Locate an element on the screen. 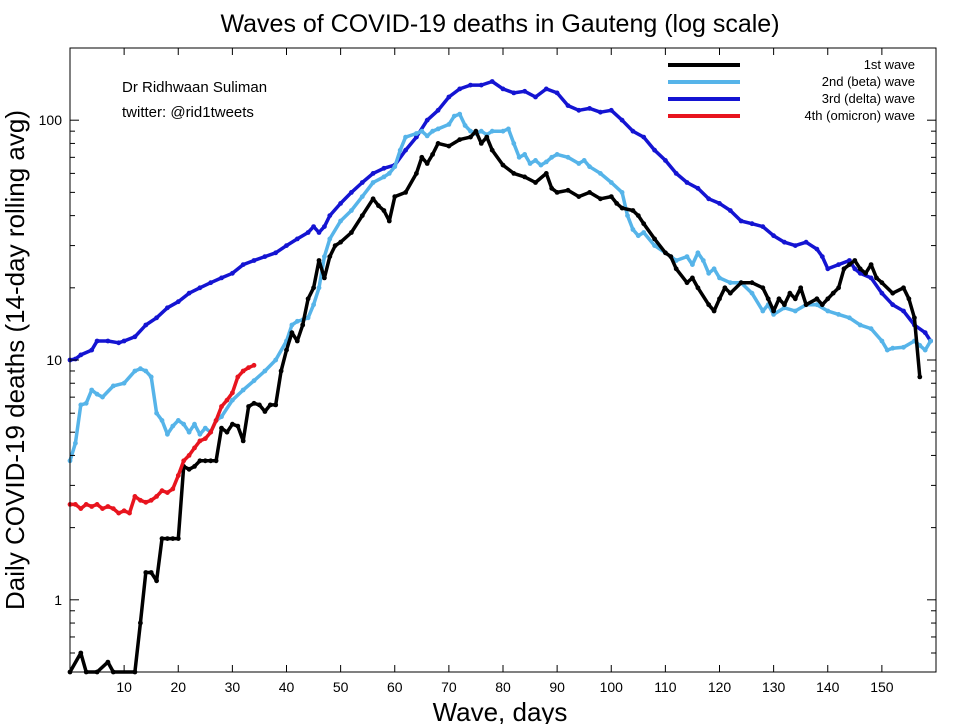 Image resolution: width=965 pixels, height=724 pixels. x-tick-label: 120 is located at coordinates (720, 687).